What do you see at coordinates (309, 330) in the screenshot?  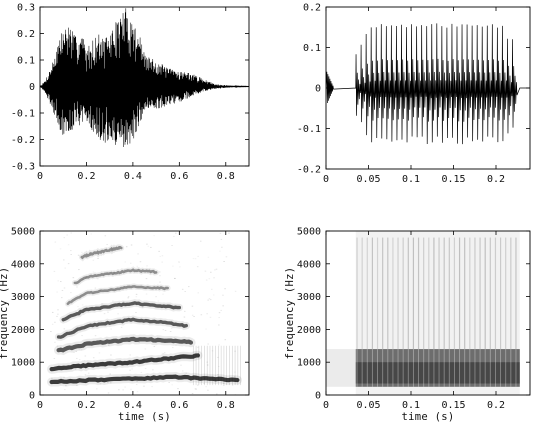 I see `y-tick-label: 2000` at bounding box center [309, 330].